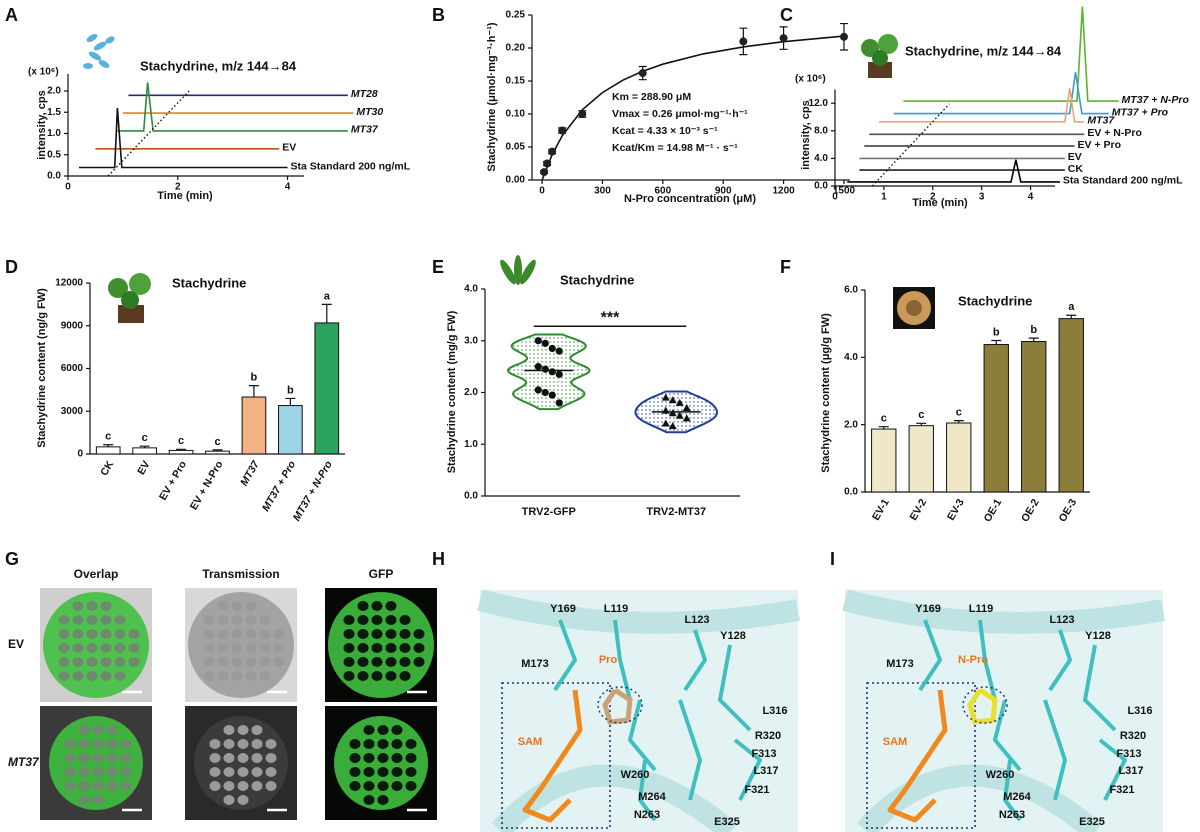  Describe the element at coordinates (143, 468) in the screenshot. I see `x-tick-label: EV` at that location.